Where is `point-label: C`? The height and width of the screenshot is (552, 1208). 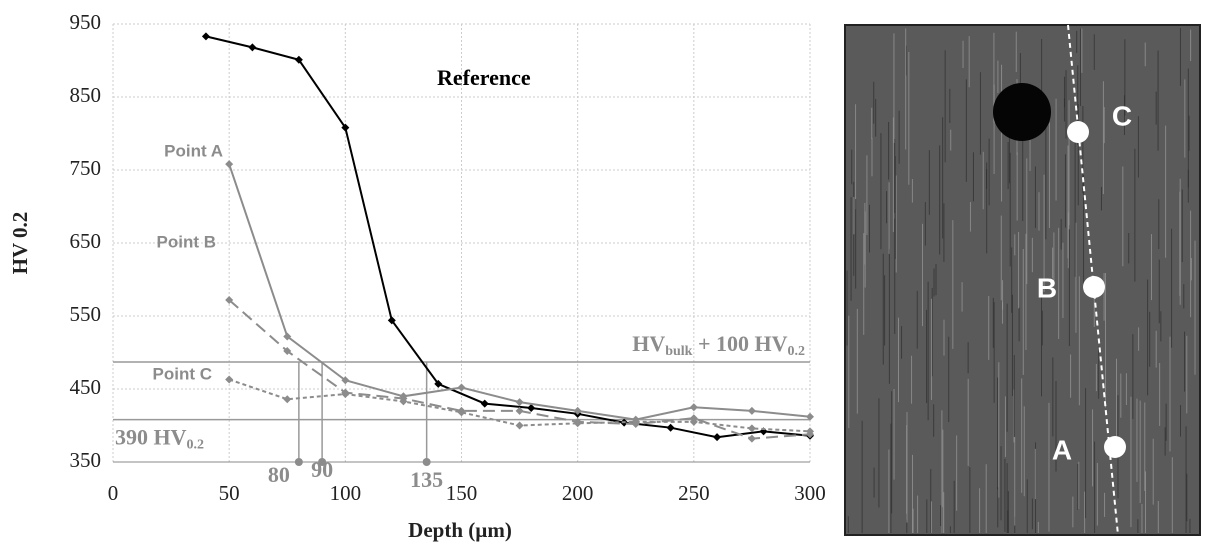 point-label: C is located at coordinates (1122, 115).